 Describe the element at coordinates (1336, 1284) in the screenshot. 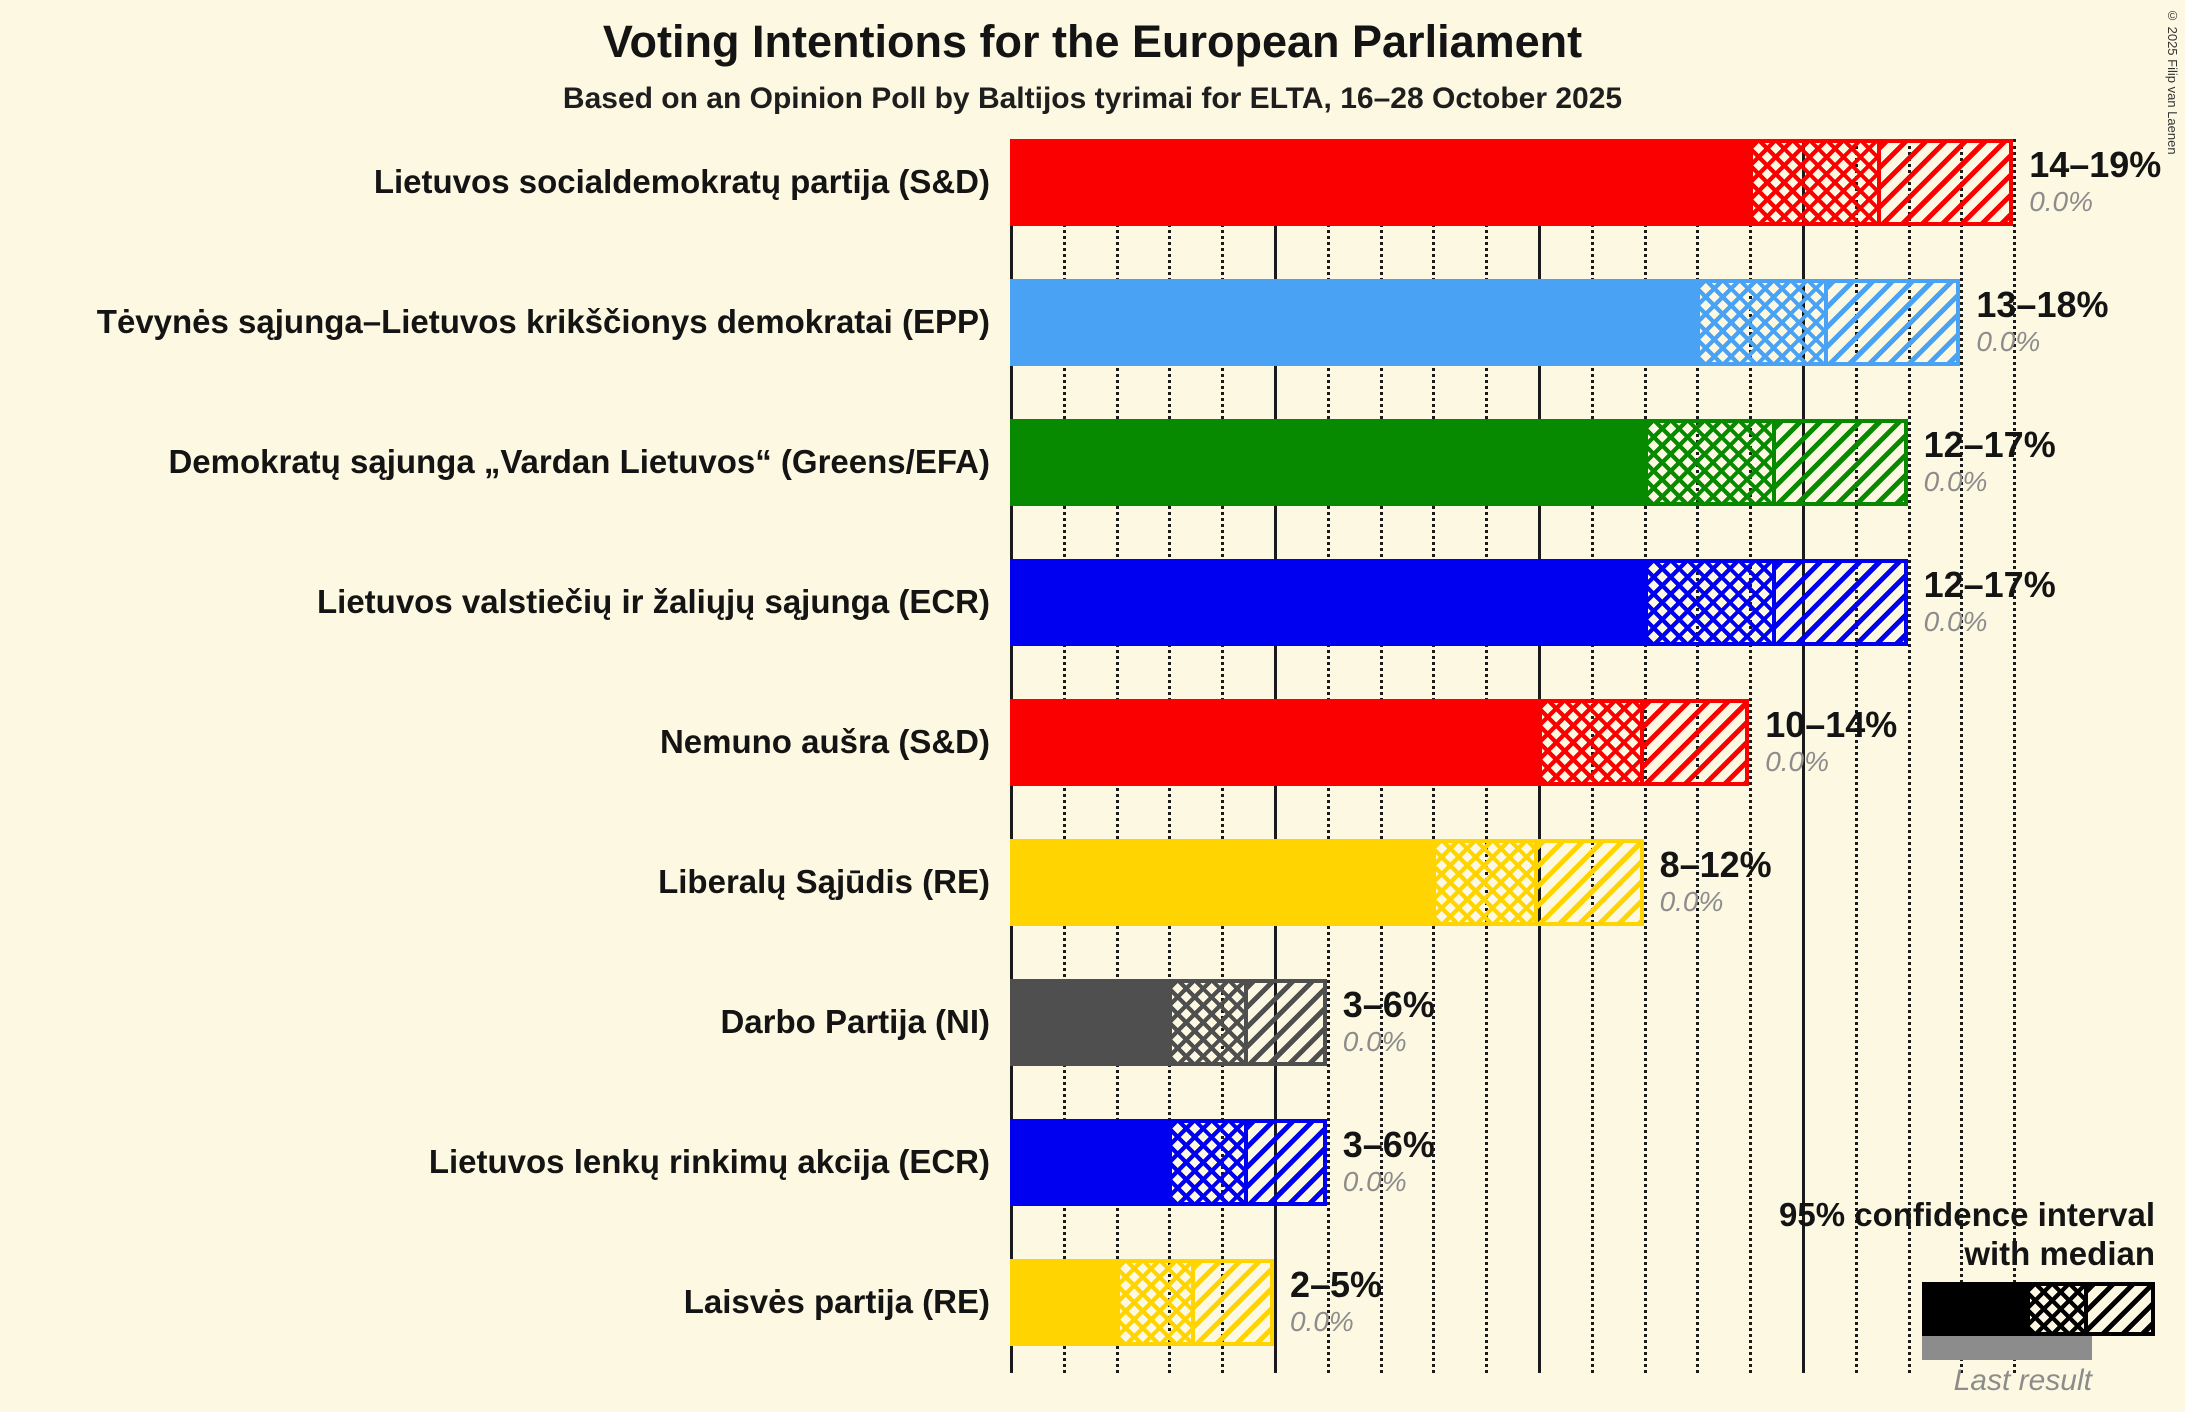

I see `value-range-label: 2–5%` at that location.